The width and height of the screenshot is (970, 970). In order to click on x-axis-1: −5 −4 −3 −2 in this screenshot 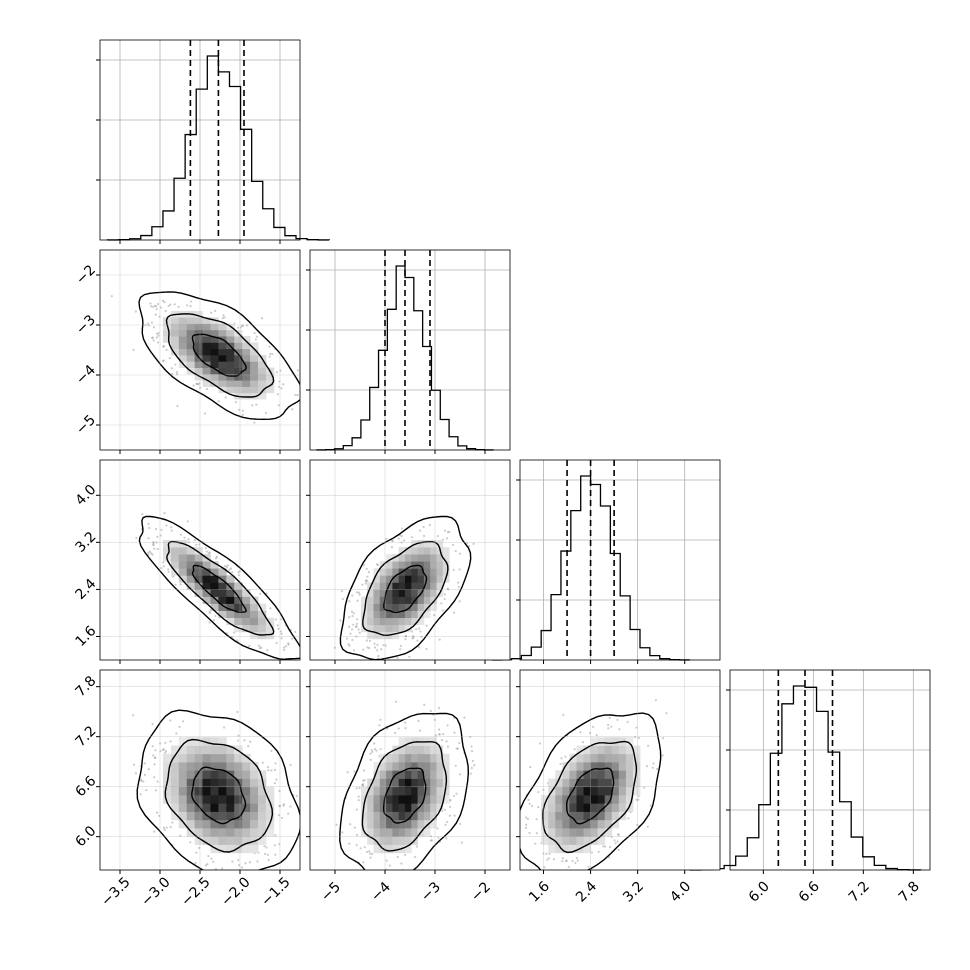, I will do `click(406, 892)`.